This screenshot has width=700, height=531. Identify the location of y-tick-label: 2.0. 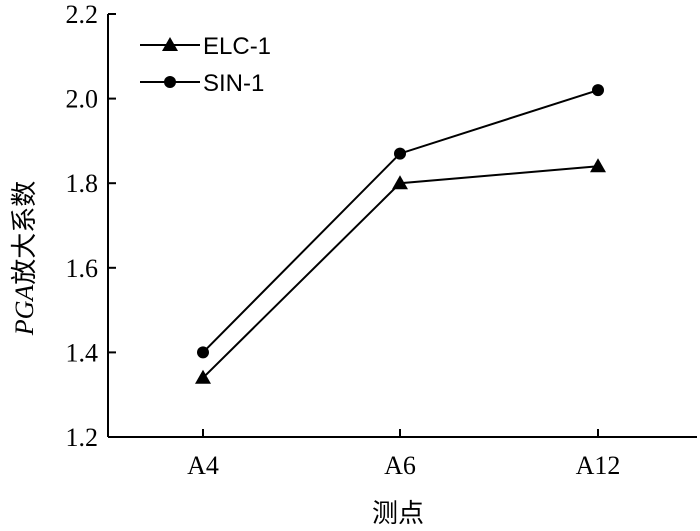
(82, 99).